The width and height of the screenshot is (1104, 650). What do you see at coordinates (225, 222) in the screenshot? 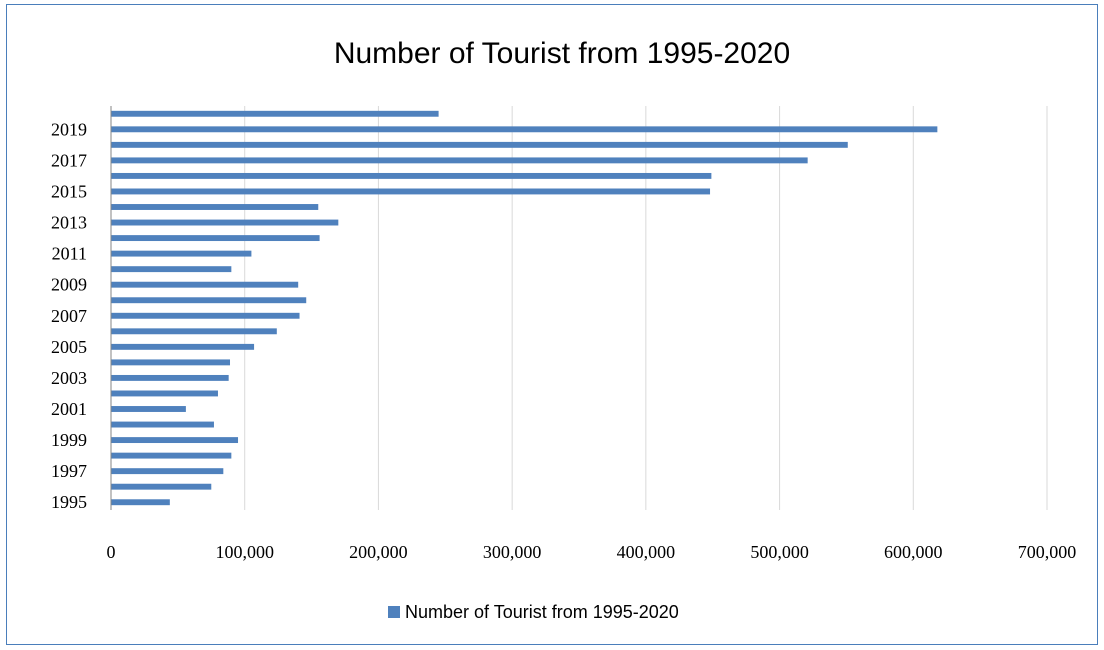
I see `bar-2013` at bounding box center [225, 222].